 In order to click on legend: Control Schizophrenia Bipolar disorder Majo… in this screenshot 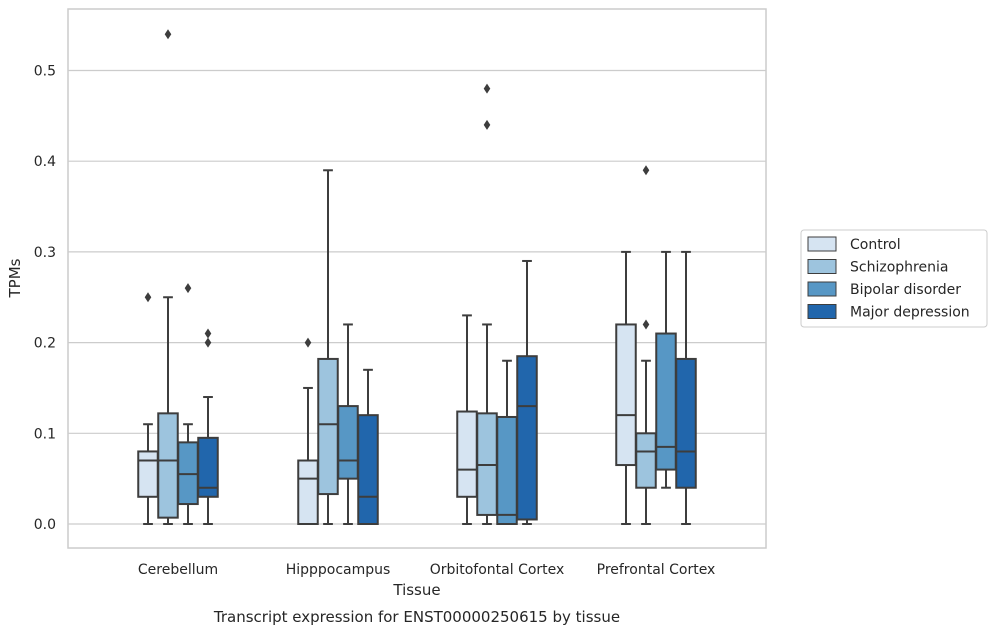, I will do `click(894, 278)`.